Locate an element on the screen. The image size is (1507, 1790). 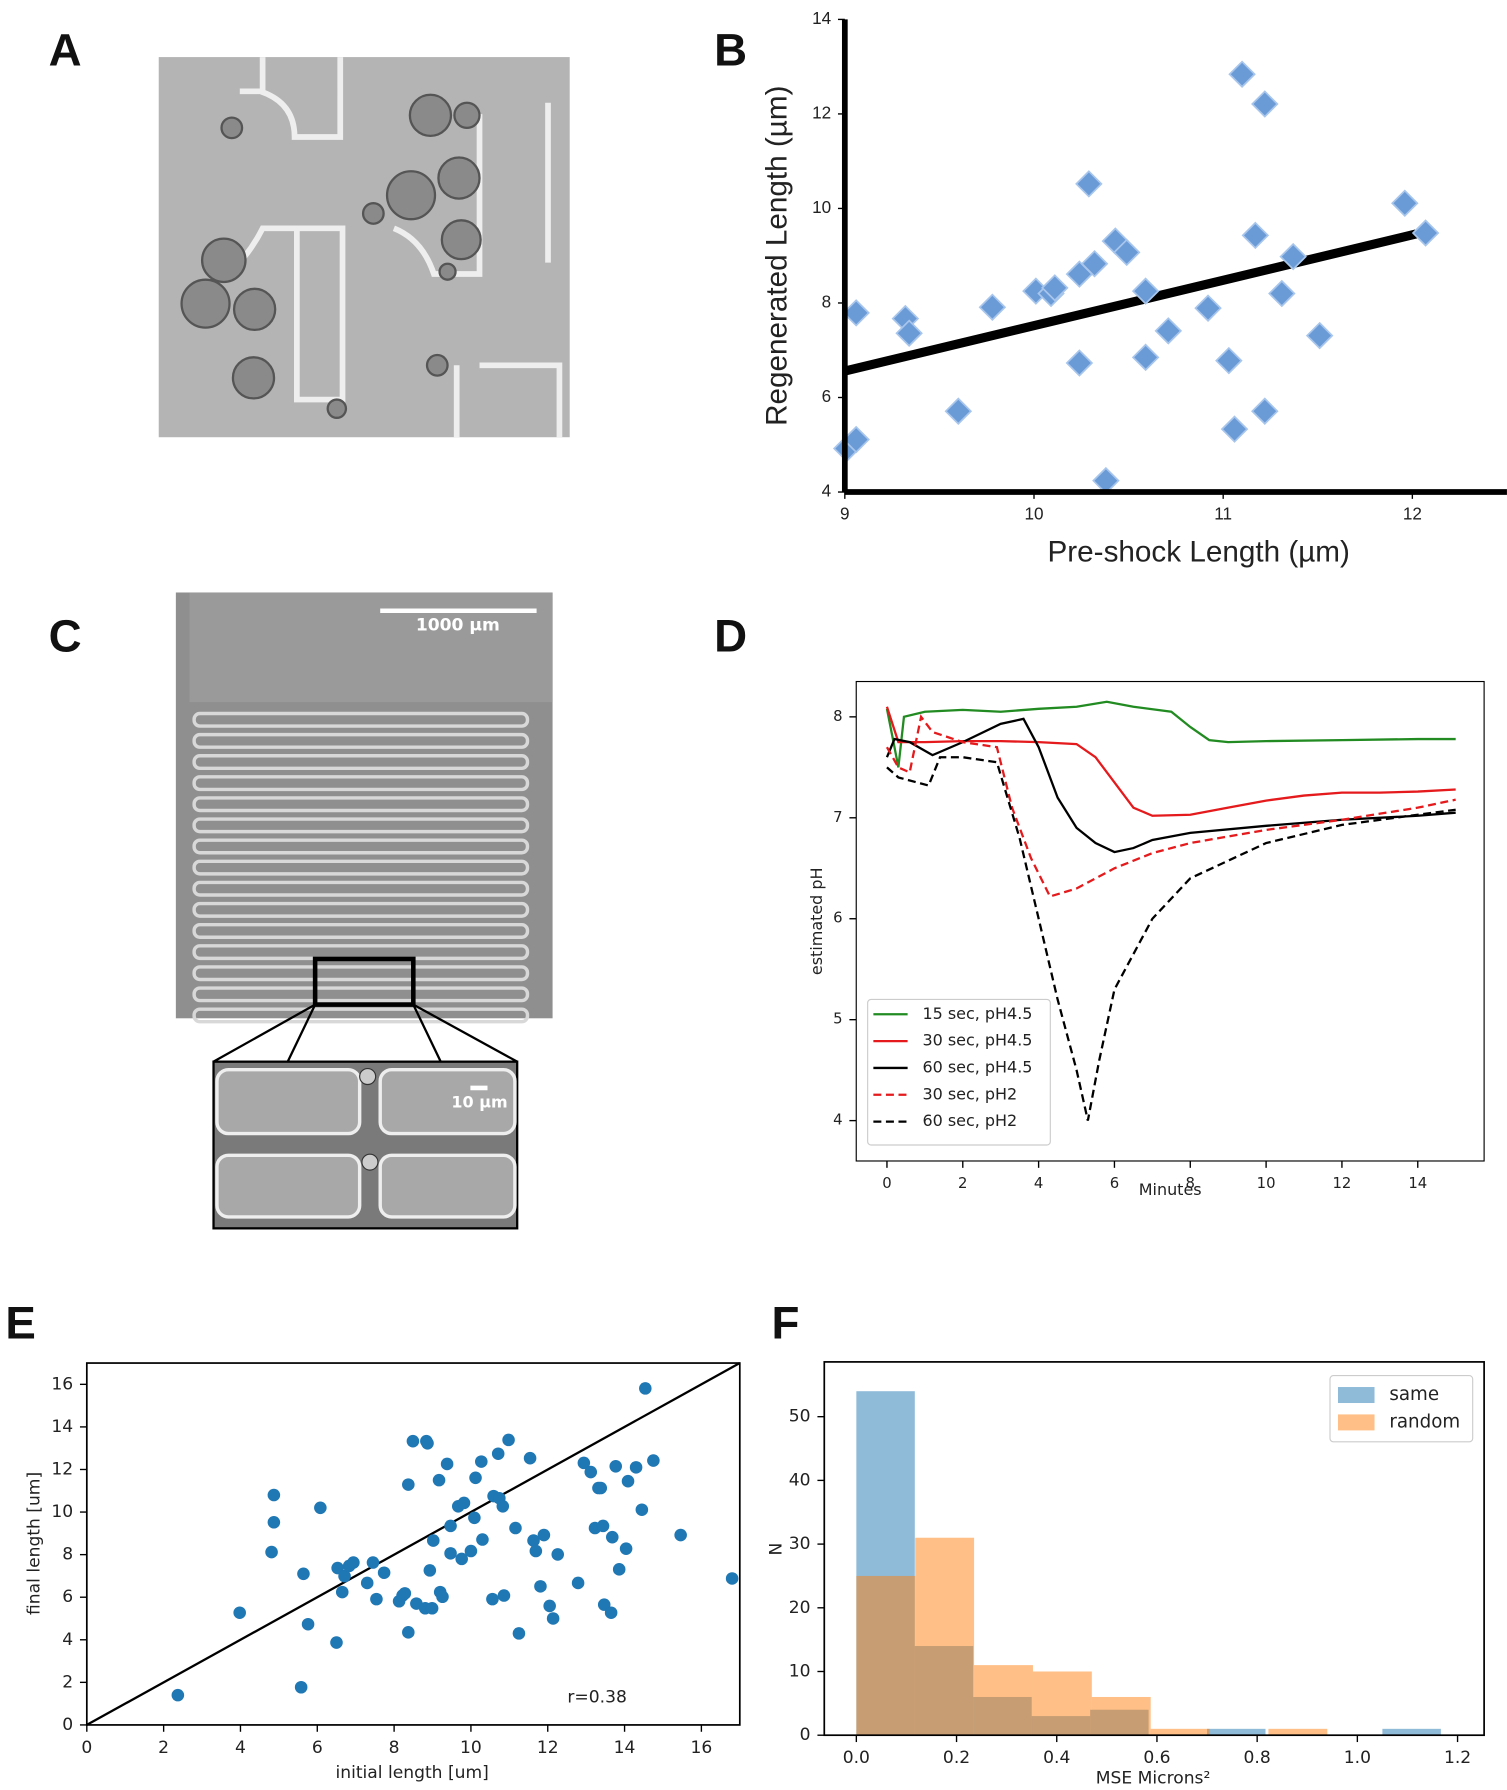
panel-letter: E is located at coordinates (20, 1323).